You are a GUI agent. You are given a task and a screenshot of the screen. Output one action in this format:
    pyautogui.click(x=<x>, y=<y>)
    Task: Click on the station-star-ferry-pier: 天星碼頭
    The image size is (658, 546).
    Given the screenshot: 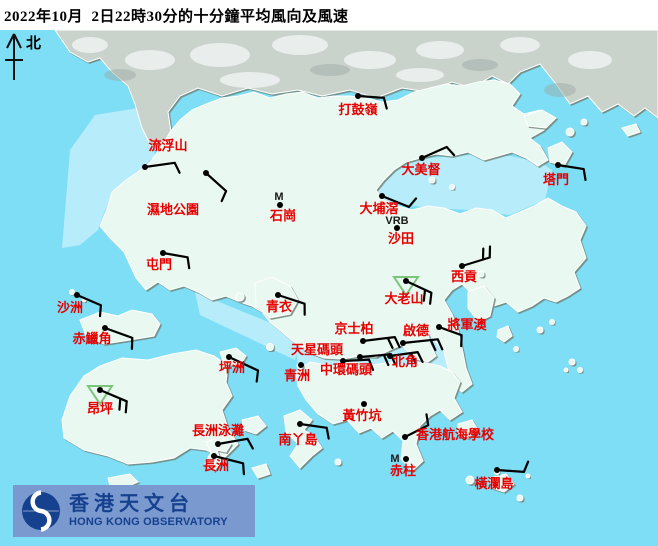 What is the action you would take?
    pyautogui.click(x=333, y=356)
    